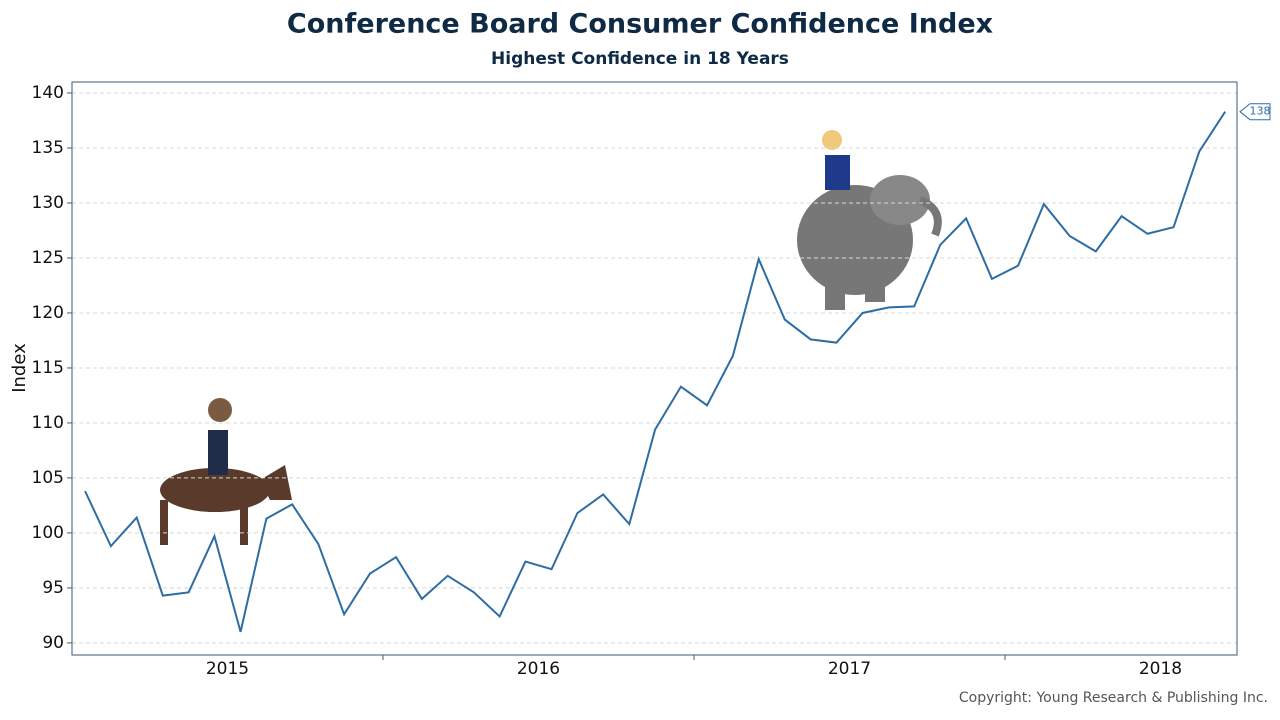  I want to click on end-label-box, so click(1255, 112).